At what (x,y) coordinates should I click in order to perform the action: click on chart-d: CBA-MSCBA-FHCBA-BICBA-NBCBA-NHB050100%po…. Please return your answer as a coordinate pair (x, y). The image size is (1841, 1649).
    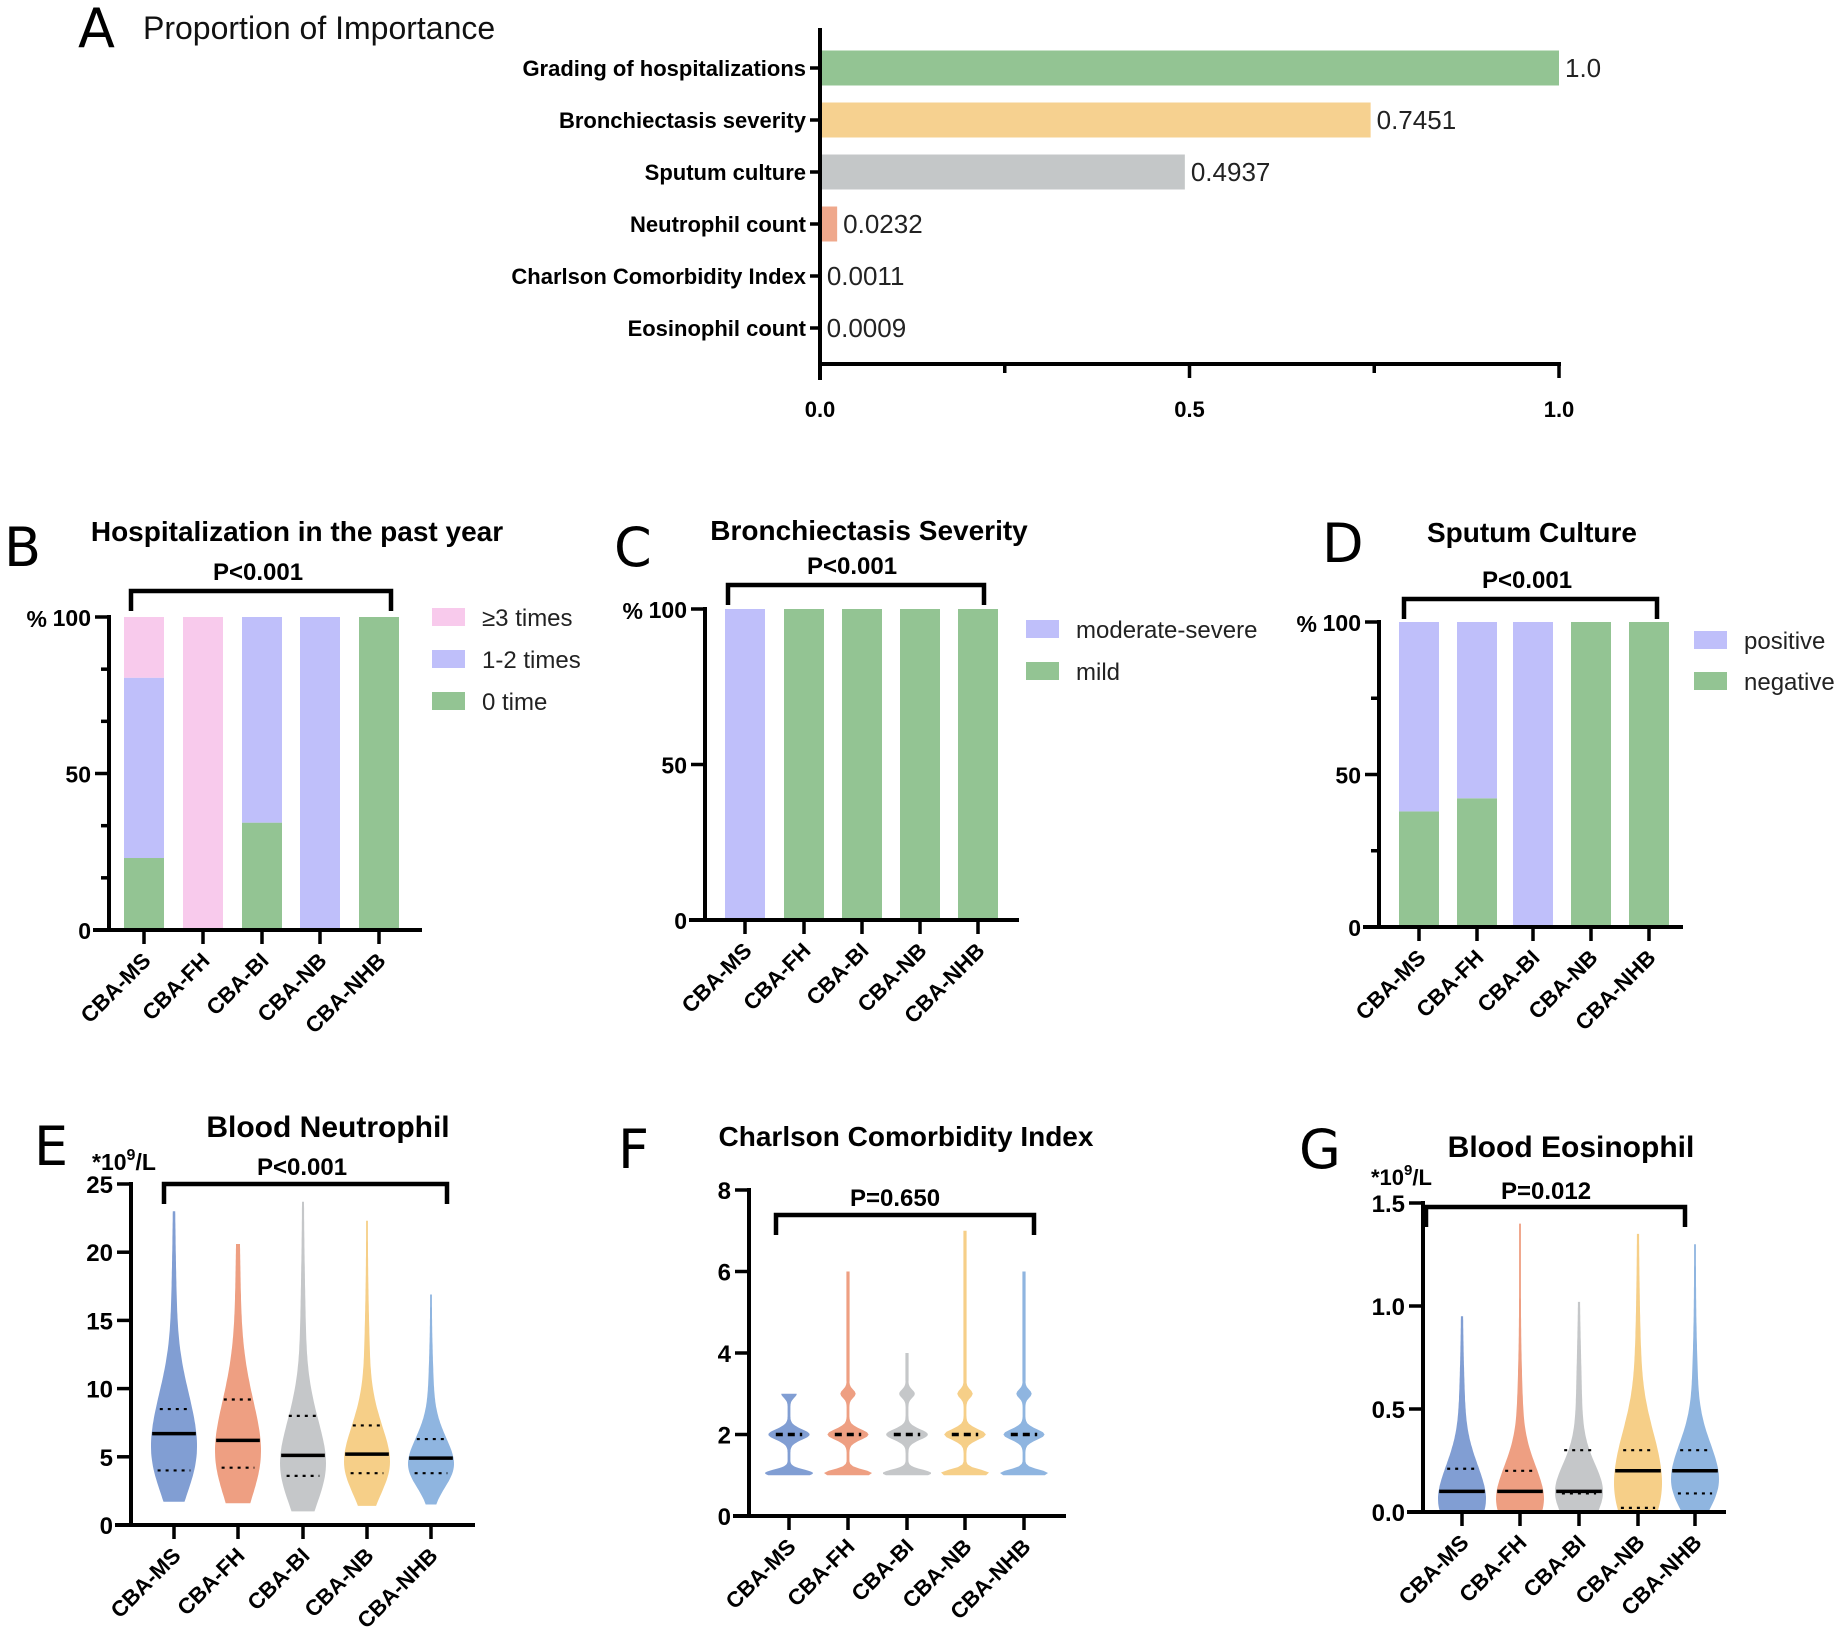
    Looking at the image, I should click on (1566, 815).